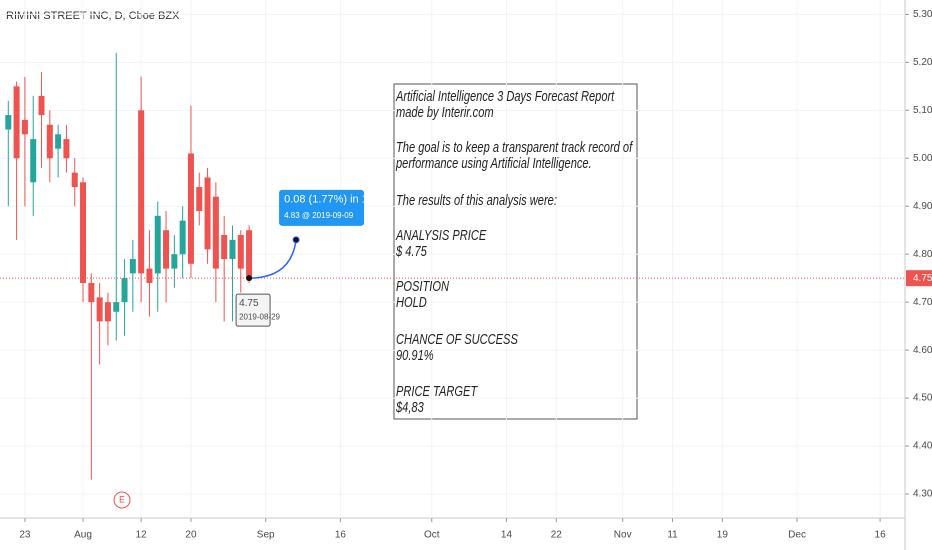 The image size is (932, 550). What do you see at coordinates (672, 535) in the screenshot?
I see `x-tick-label: 11` at bounding box center [672, 535].